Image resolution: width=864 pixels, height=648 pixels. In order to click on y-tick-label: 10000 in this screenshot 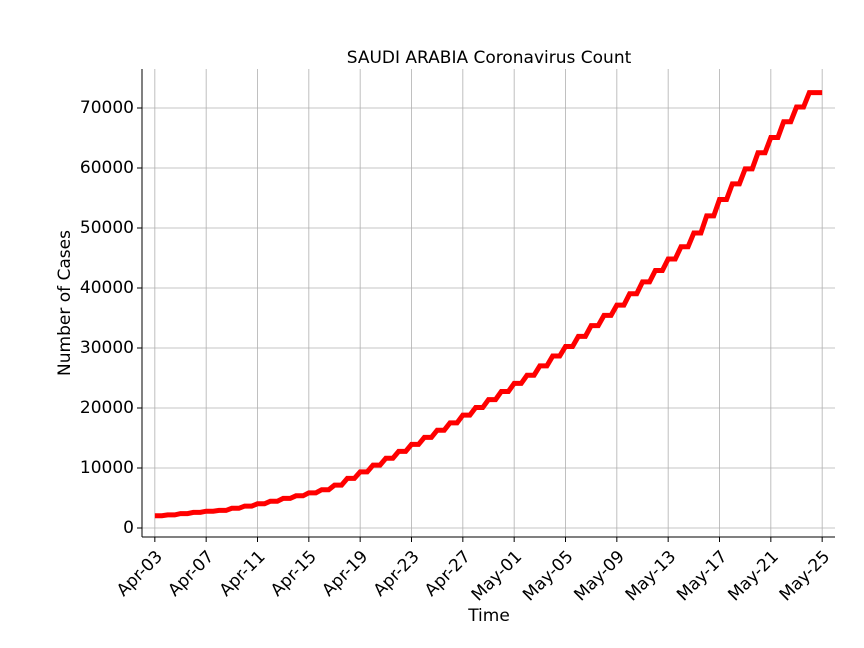, I will do `click(107, 468)`.